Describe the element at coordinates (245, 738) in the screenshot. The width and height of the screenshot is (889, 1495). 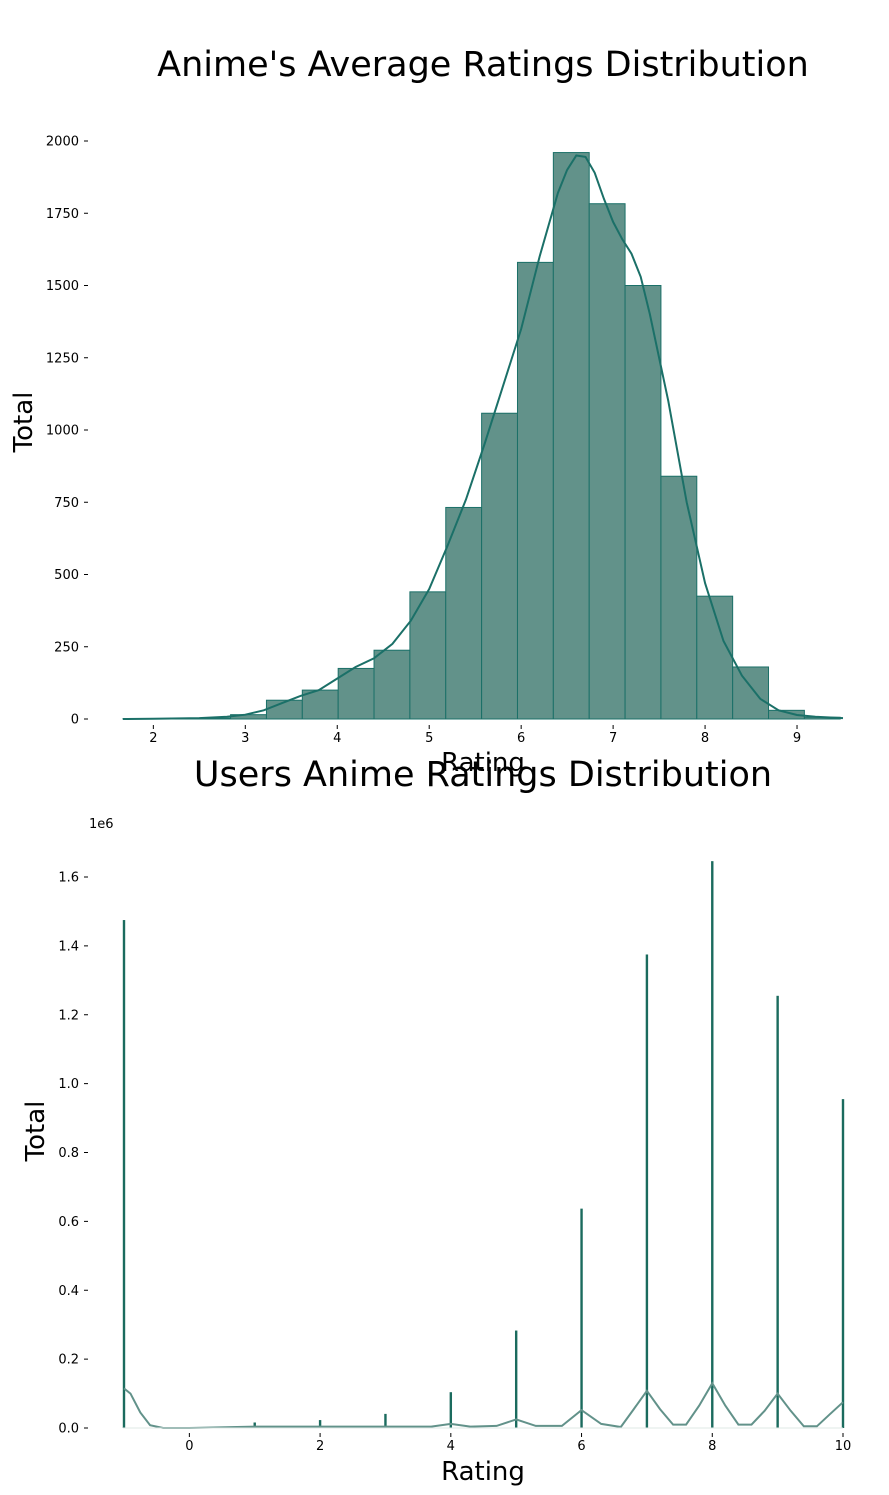
I see `chart1-xtick-label-1: 3` at that location.